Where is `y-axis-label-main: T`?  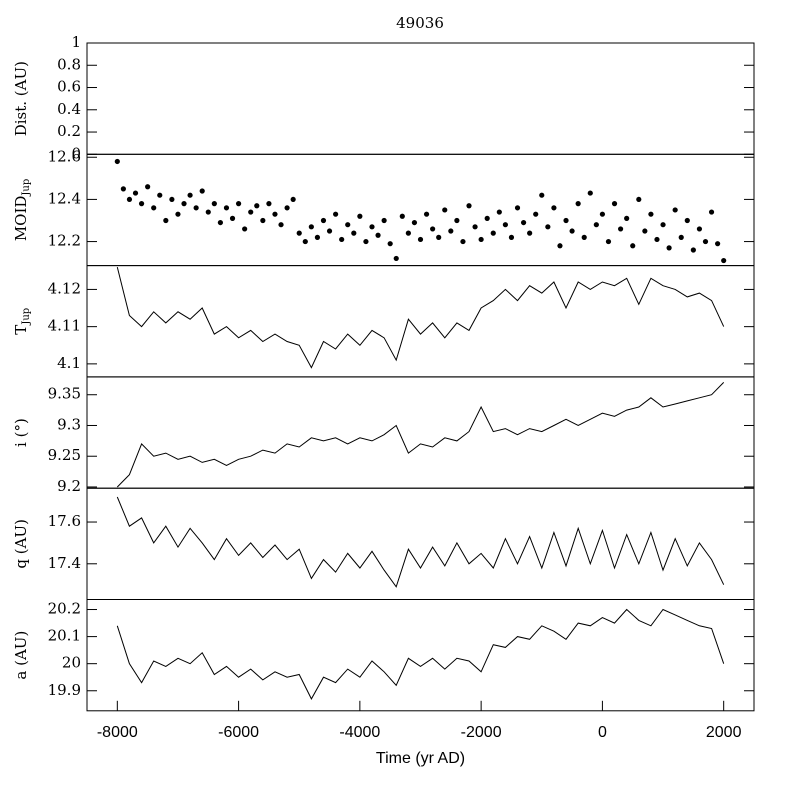 y-axis-label-main: T is located at coordinates (21, 330).